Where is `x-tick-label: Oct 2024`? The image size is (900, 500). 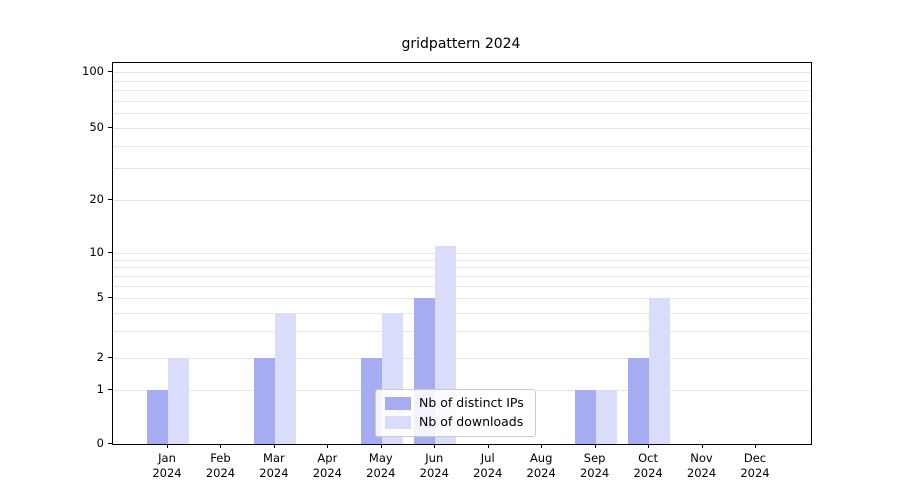
x-tick-label: Oct 2024 is located at coordinates (648, 466).